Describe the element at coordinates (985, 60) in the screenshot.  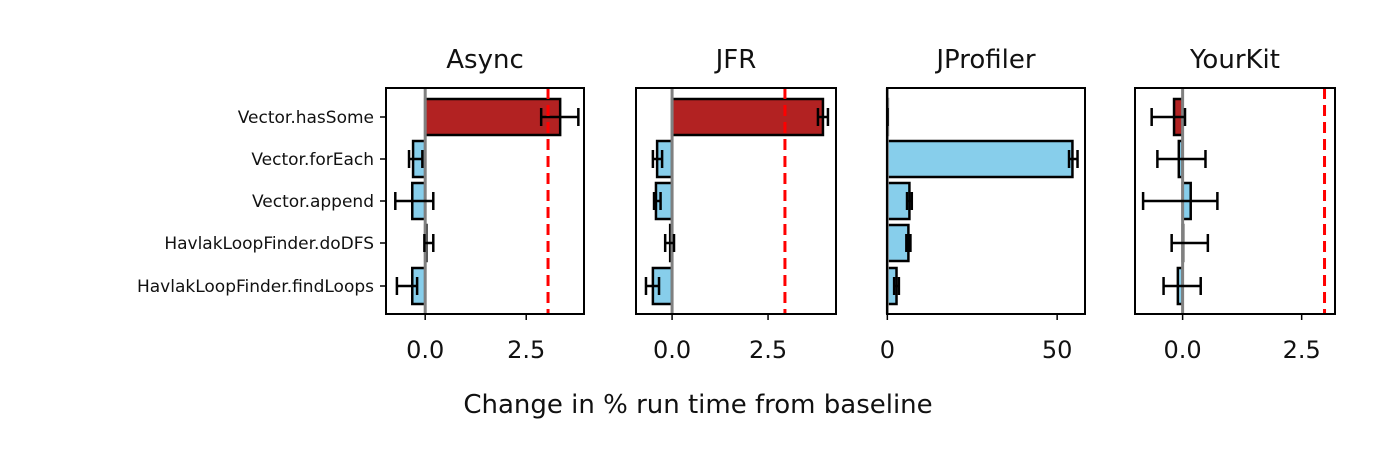
I see `panel-title: JProfiler` at that location.